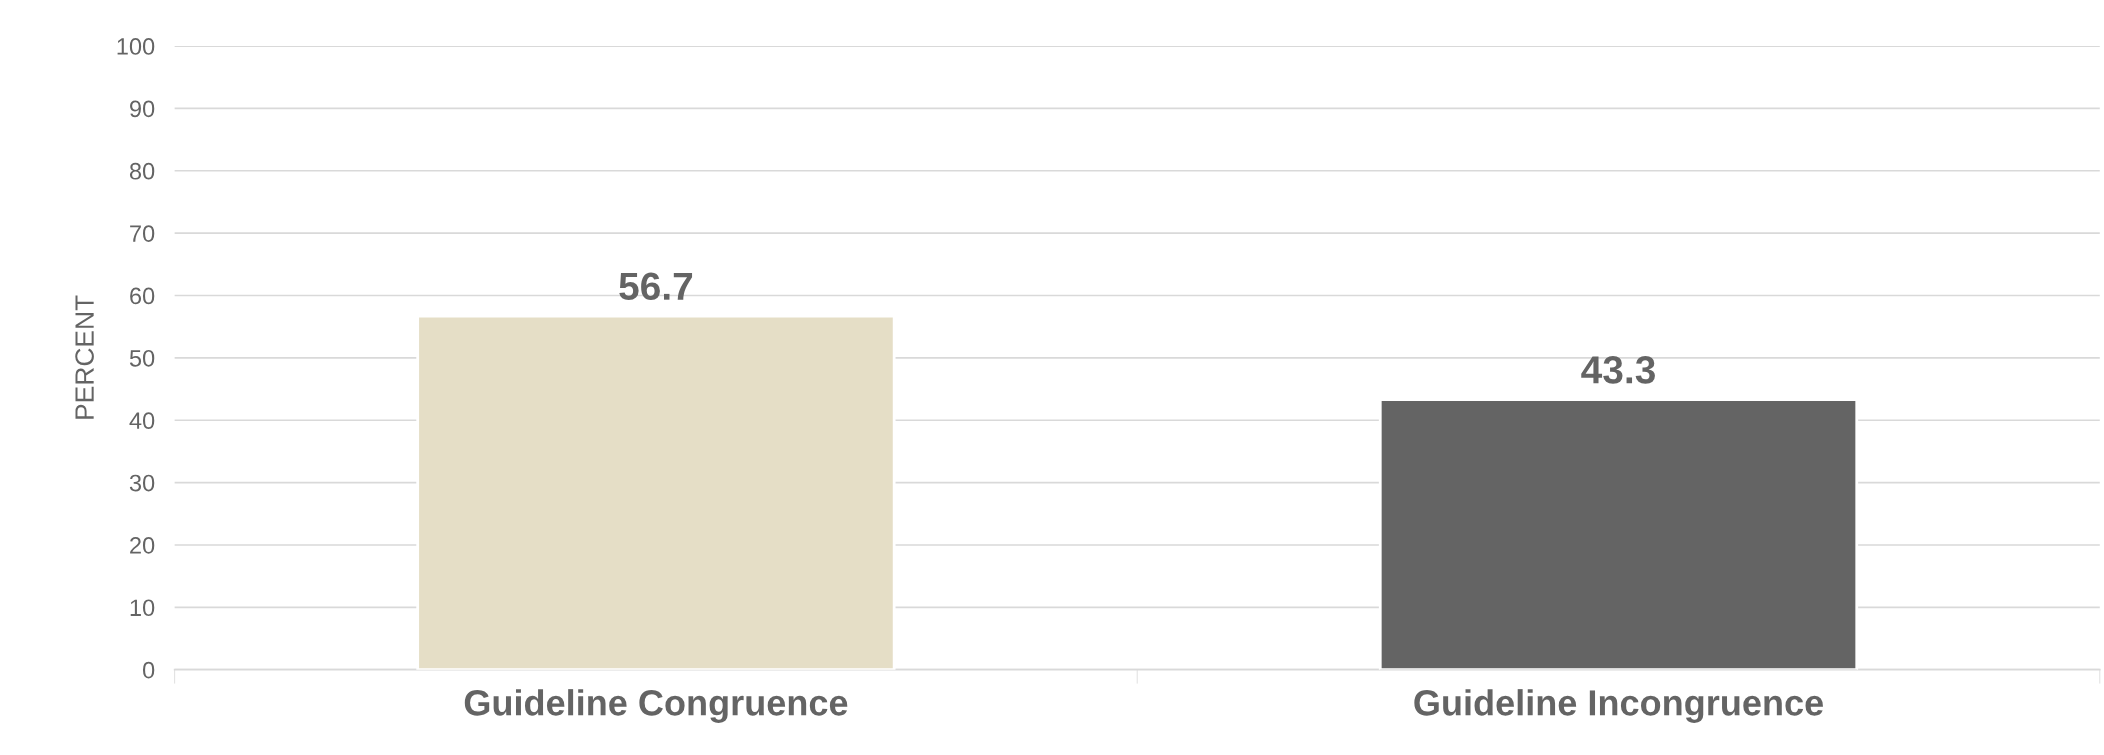 The height and width of the screenshot is (755, 2104). Describe the element at coordinates (84, 357) in the screenshot. I see `y-axis-title: PERCENT` at that location.